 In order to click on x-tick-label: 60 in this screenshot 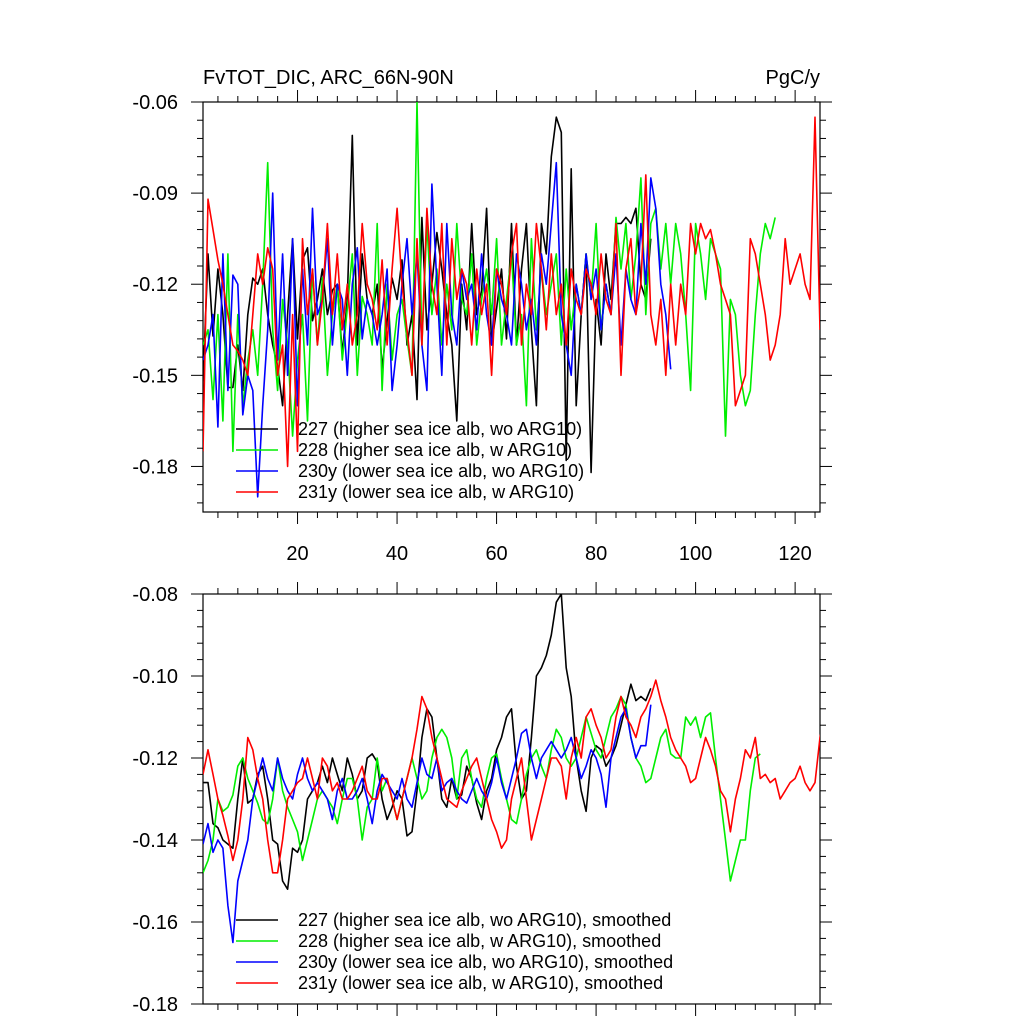, I will do `click(496, 554)`.